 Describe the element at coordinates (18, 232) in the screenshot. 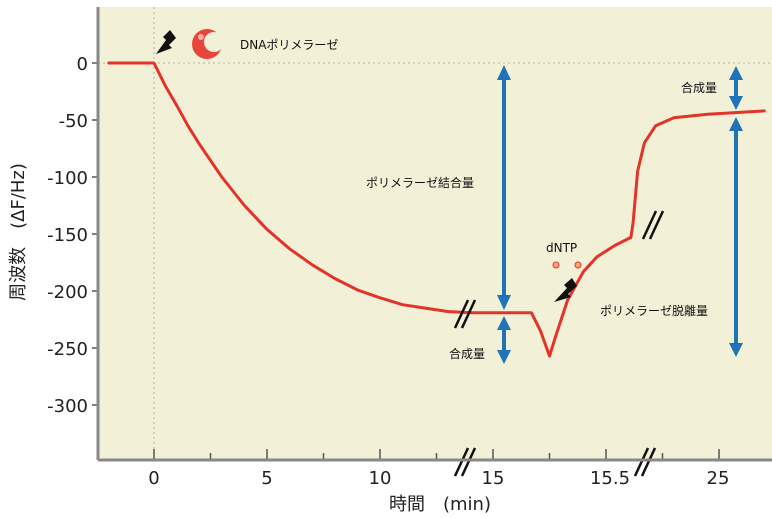

I see `y-axis-title: 周波数 (ΔF/Hz)` at that location.